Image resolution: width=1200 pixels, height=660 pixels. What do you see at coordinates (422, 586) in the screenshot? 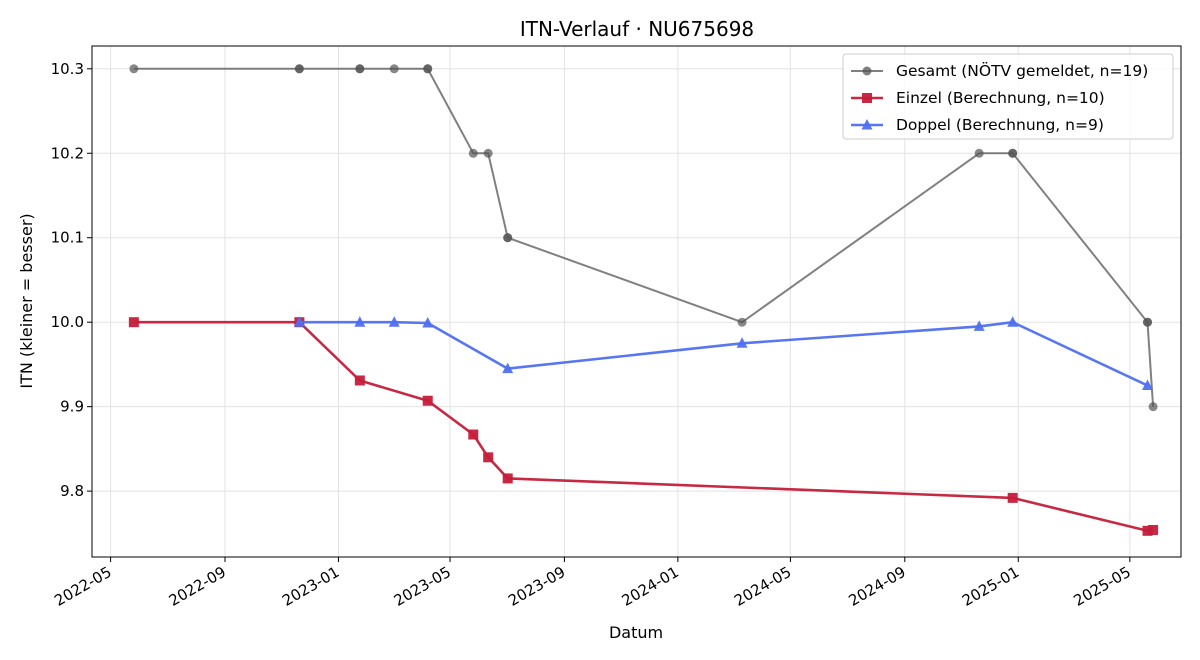
I see `x-tick-label: 2023-05` at bounding box center [422, 586].